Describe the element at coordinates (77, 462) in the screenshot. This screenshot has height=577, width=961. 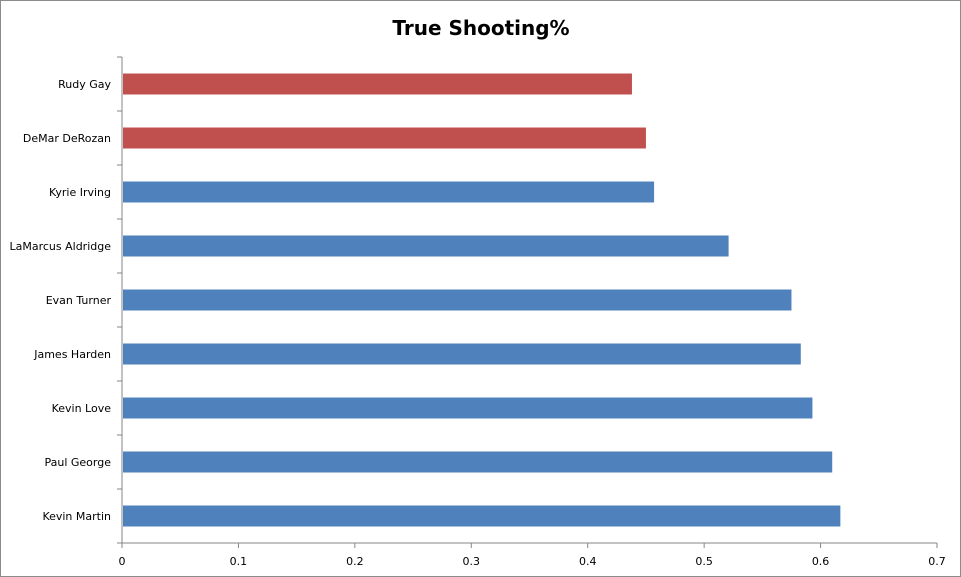
I see `category-label: Paul George` at that location.